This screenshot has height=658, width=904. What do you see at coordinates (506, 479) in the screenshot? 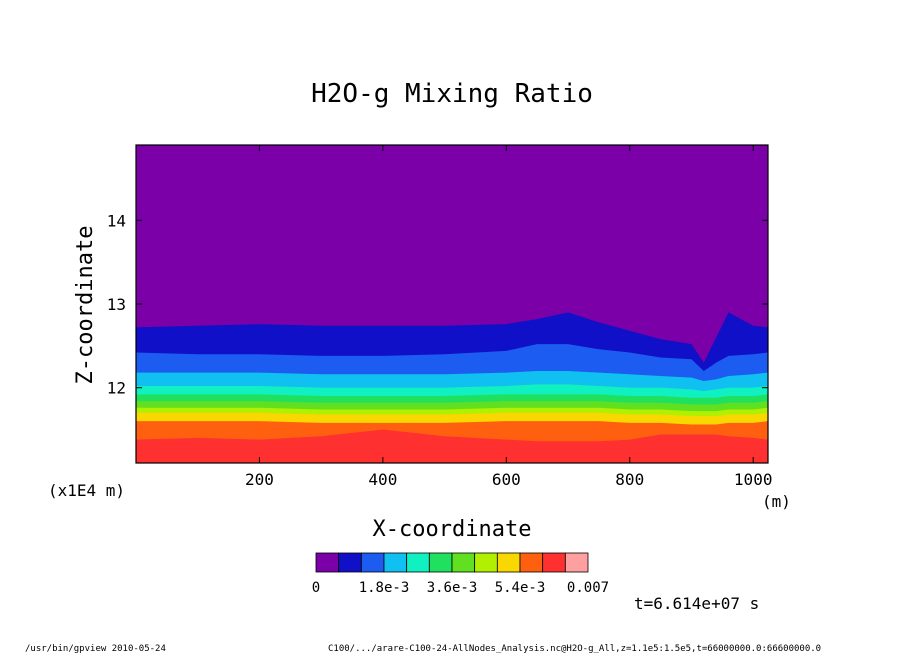
I see `x-tick-label: 600` at bounding box center [506, 479].